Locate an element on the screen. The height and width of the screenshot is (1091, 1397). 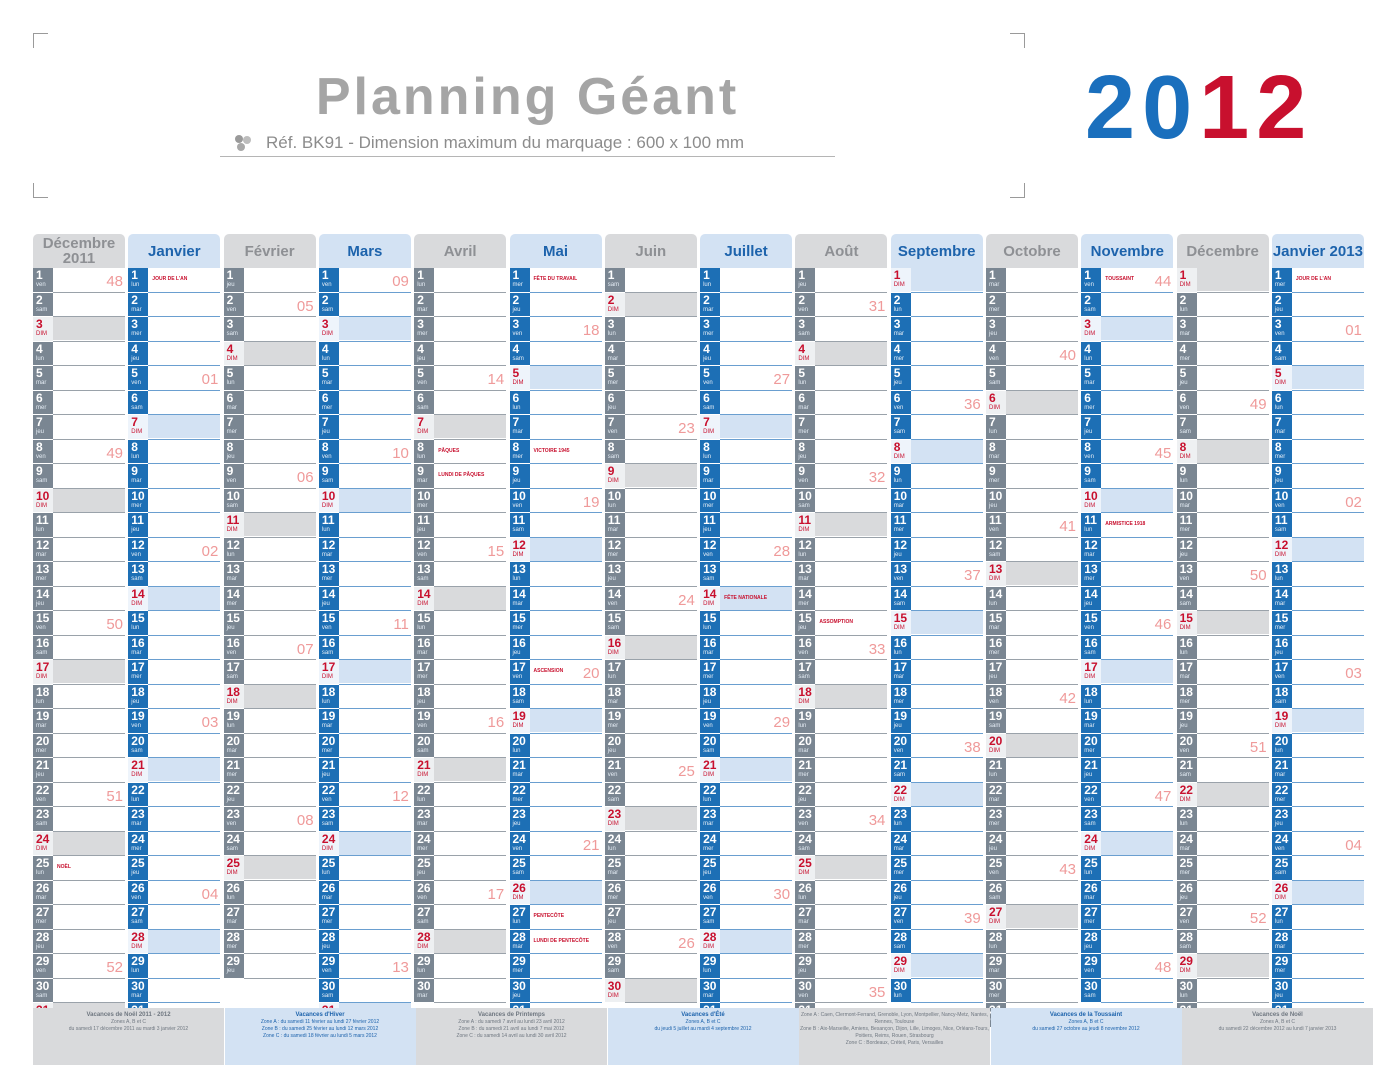
day-row: 14 sam is located at coordinates (936, 598).